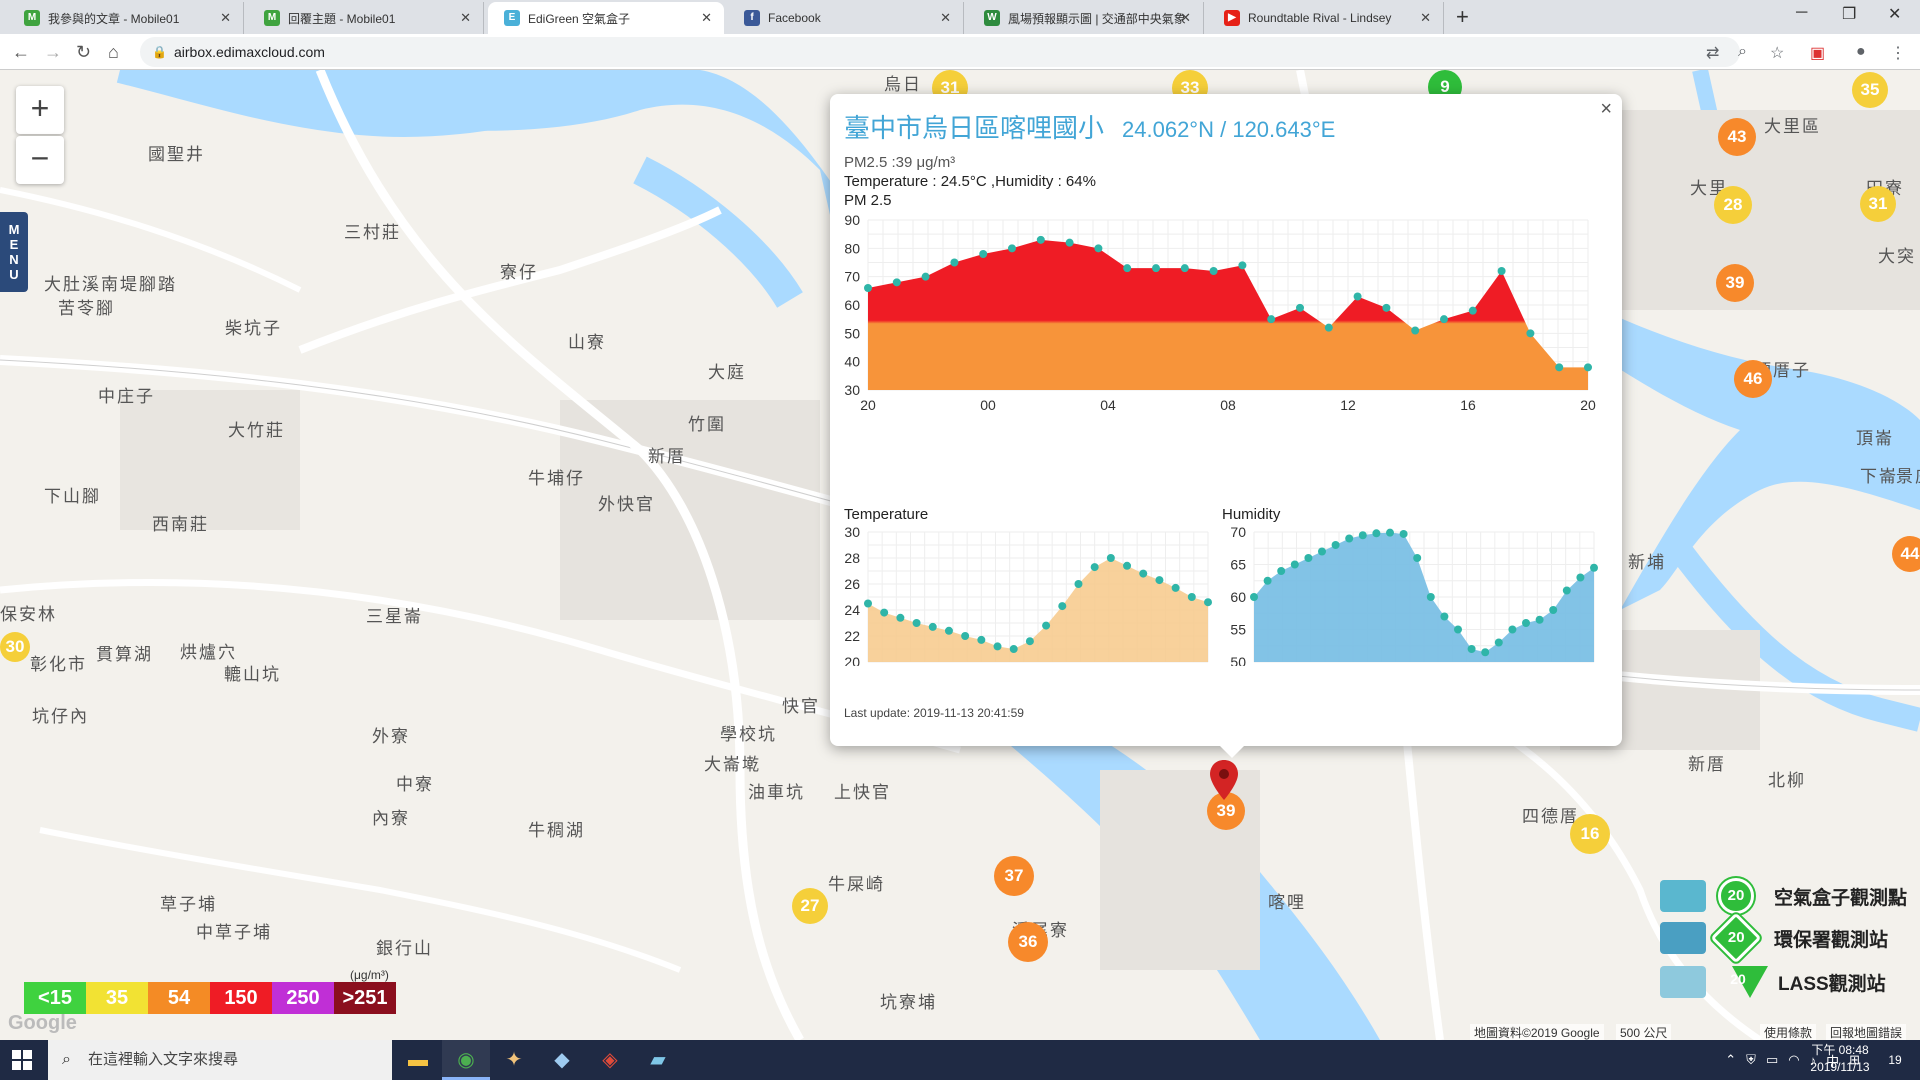 The width and height of the screenshot is (1920, 1080). Describe the element at coordinates (1753, 379) in the screenshot. I see `airbox-marker: 46` at that location.